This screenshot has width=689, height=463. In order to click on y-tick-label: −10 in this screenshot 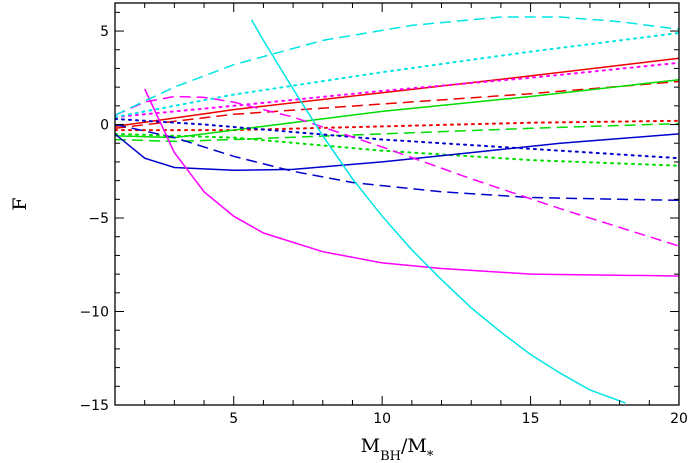, I will do `click(94, 313)`.